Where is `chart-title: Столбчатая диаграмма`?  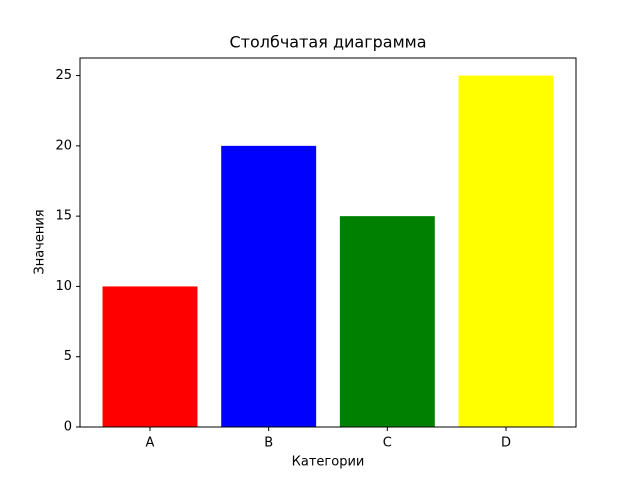
chart-title: Столбчатая диаграмма is located at coordinates (327, 42).